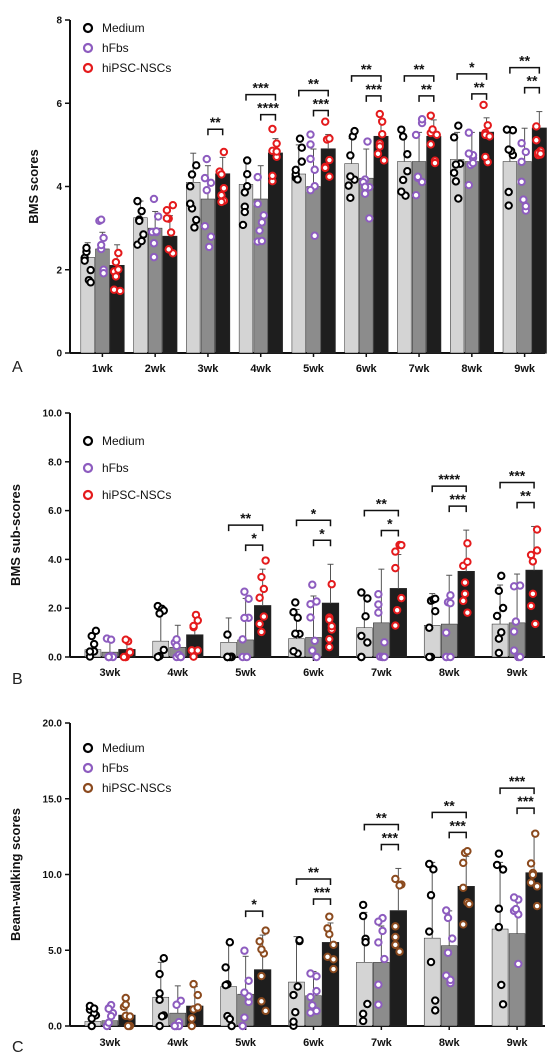  What do you see at coordinates (261, 369) in the screenshot?
I see `x-tick-label: 4wk` at bounding box center [261, 369].